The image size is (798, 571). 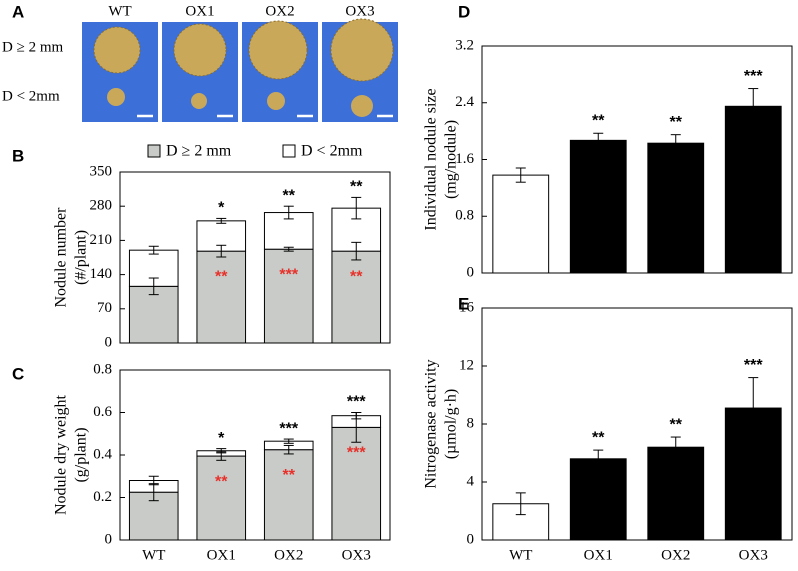 I want to click on y-axis-label: Nodule number, so click(x=61, y=257).